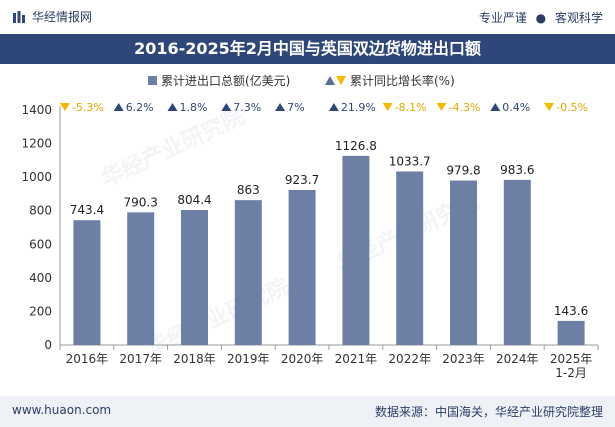 This screenshot has width=615, height=427. I want to click on legend-item-total: 累计进出口总额(亿美元), so click(219, 80).